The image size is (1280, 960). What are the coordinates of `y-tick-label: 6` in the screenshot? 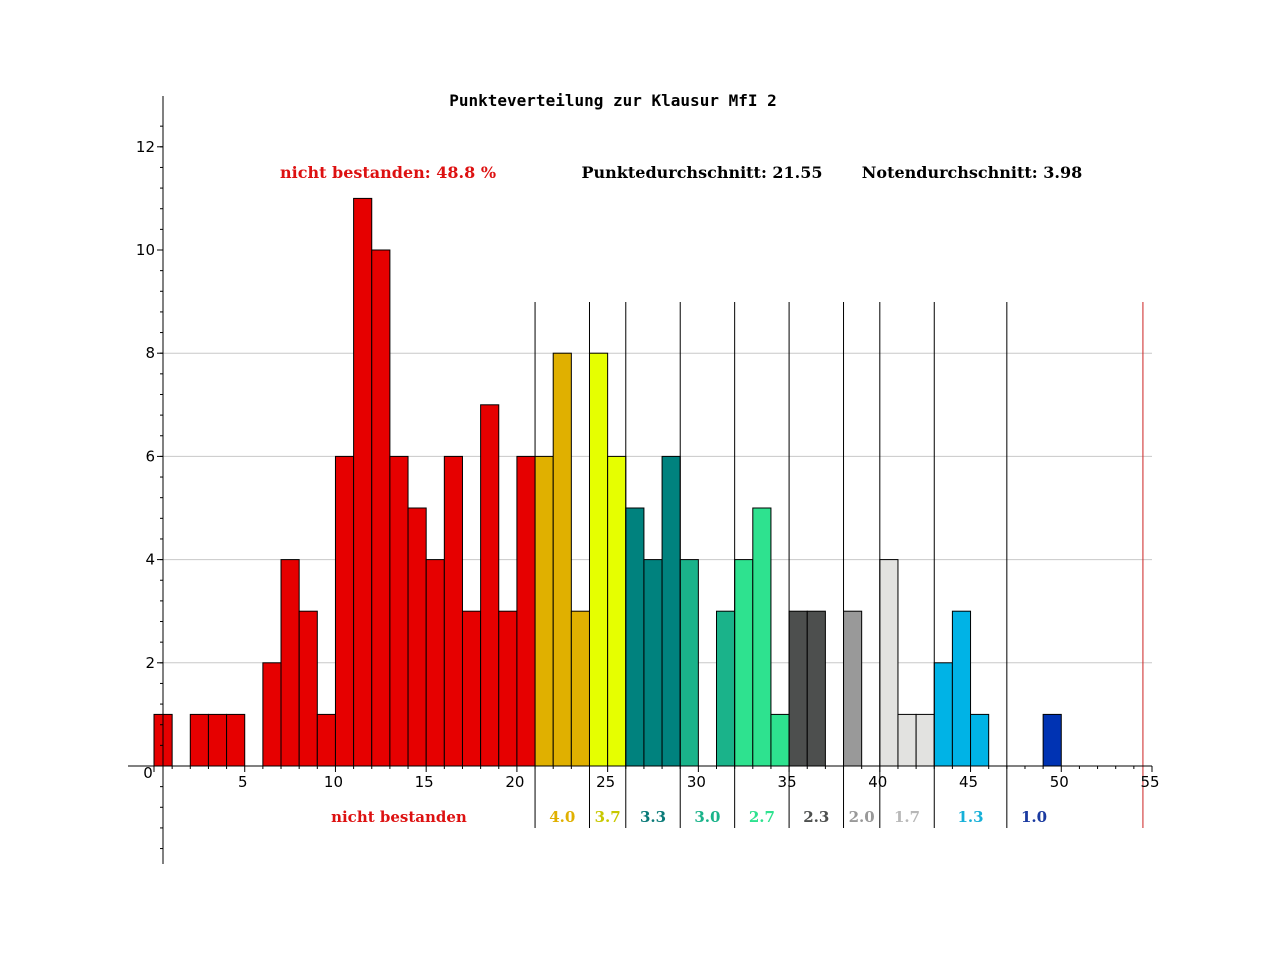 It's located at (150, 456).